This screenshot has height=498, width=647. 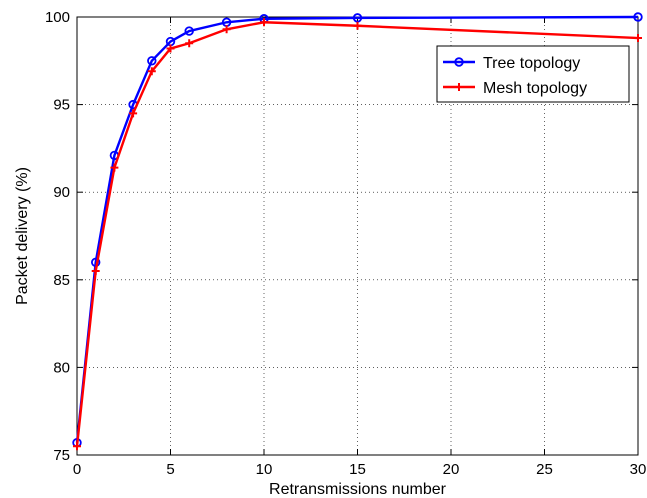 What do you see at coordinates (264, 469) in the screenshot?
I see `x-tick-label: 10` at bounding box center [264, 469].